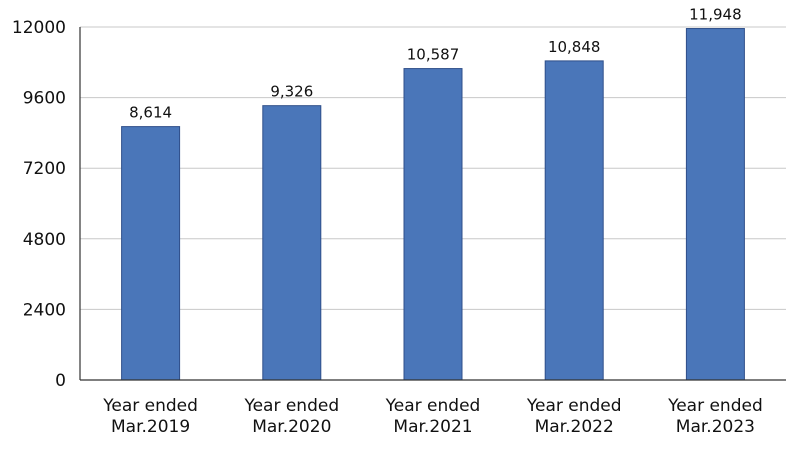 This screenshot has width=800, height=450. What do you see at coordinates (44, 310) in the screenshot?
I see `y-tick-label: 2400` at bounding box center [44, 310].